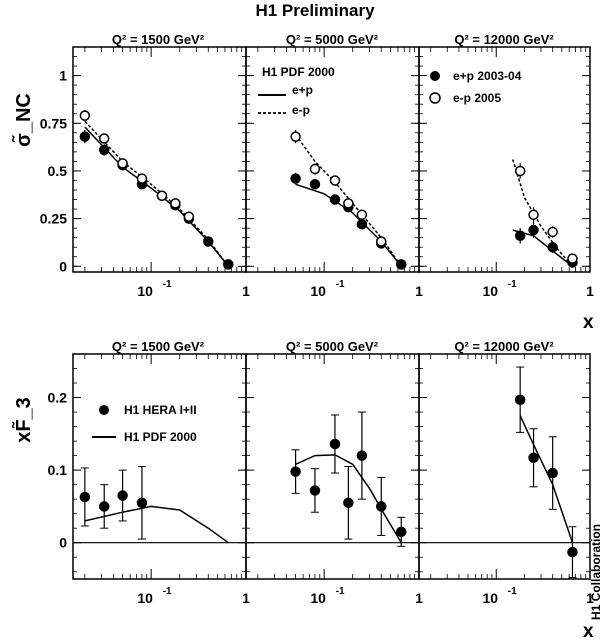 This screenshot has width=603, height=640. I want to click on top-2-xtick-label-exp: -1, so click(340, 284).